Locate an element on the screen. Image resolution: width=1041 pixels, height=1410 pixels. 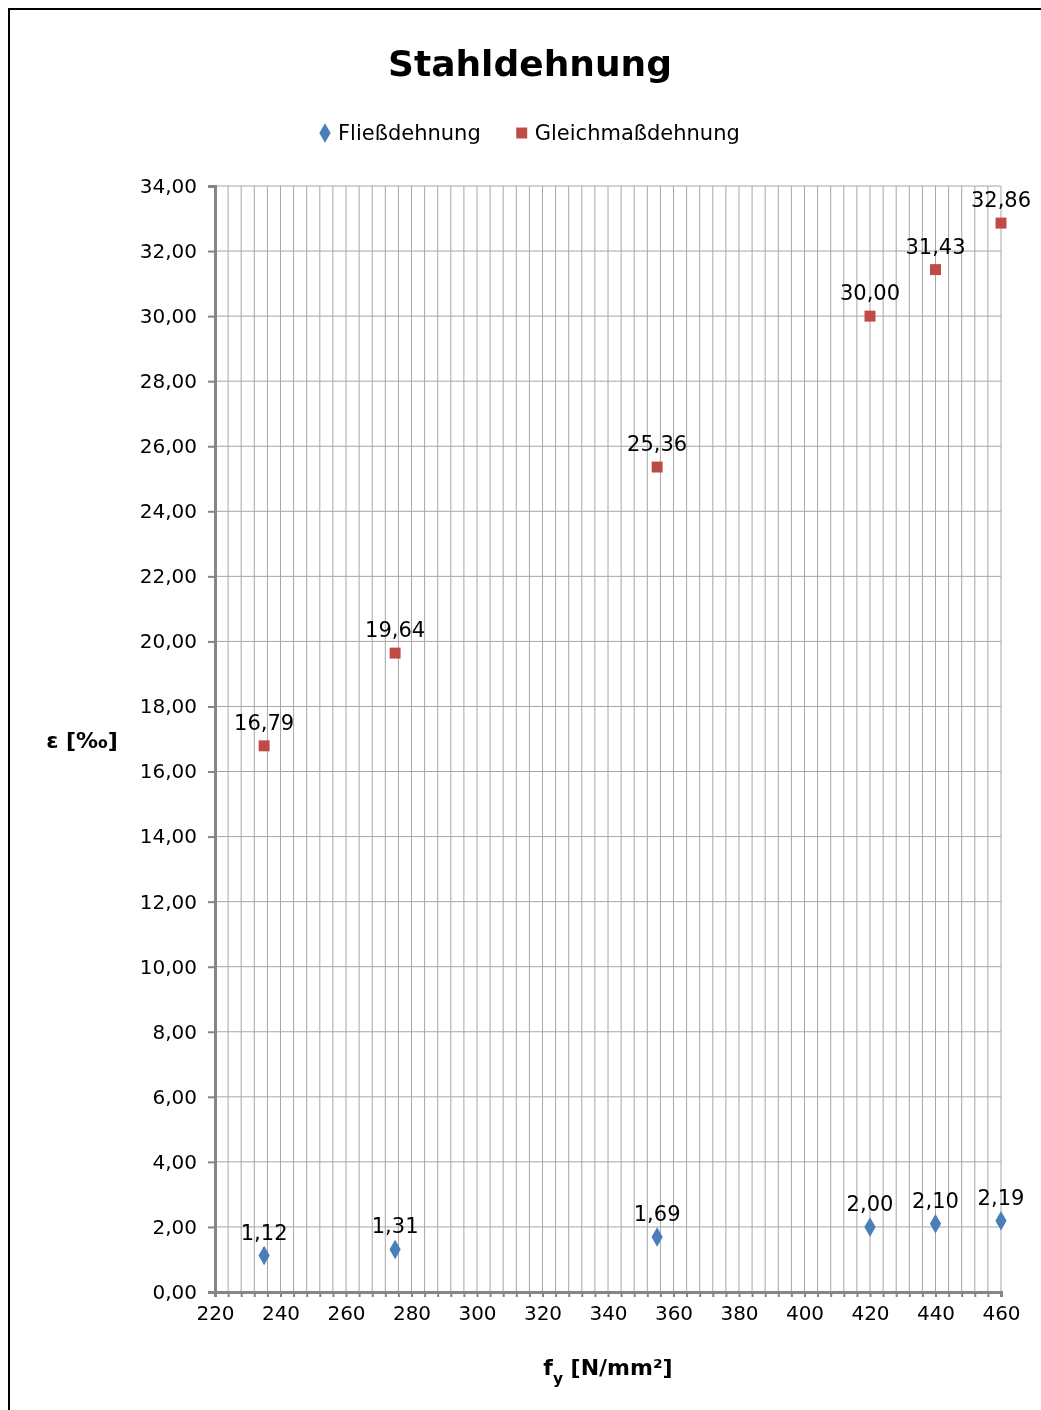
x-tick-label: 440 is located at coordinates (936, 1313).